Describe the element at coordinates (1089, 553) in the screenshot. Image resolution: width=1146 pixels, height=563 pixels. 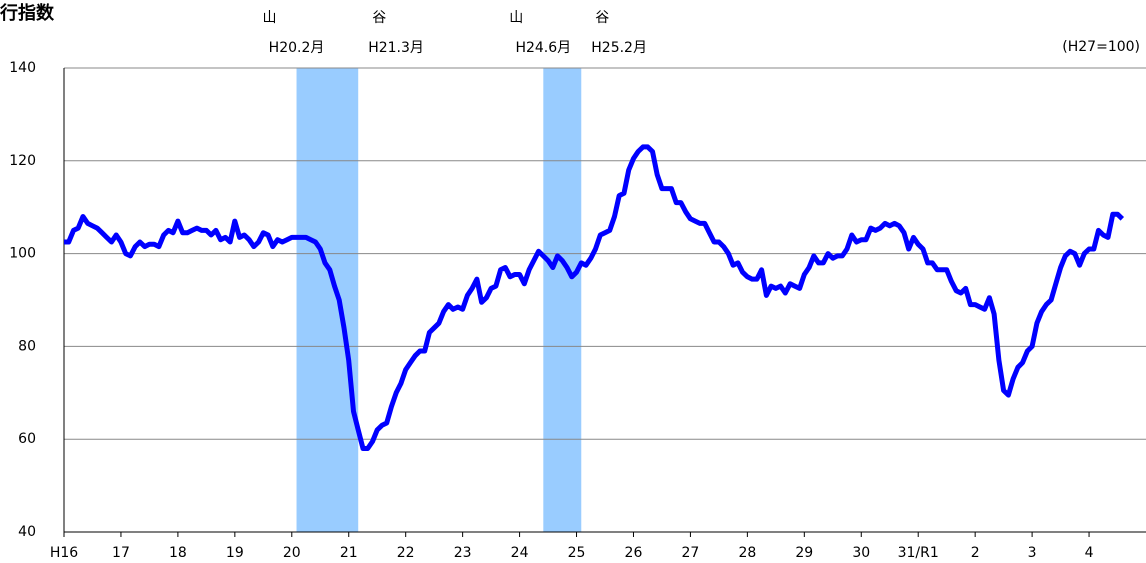
I see `x-tick-label: 4` at that location.